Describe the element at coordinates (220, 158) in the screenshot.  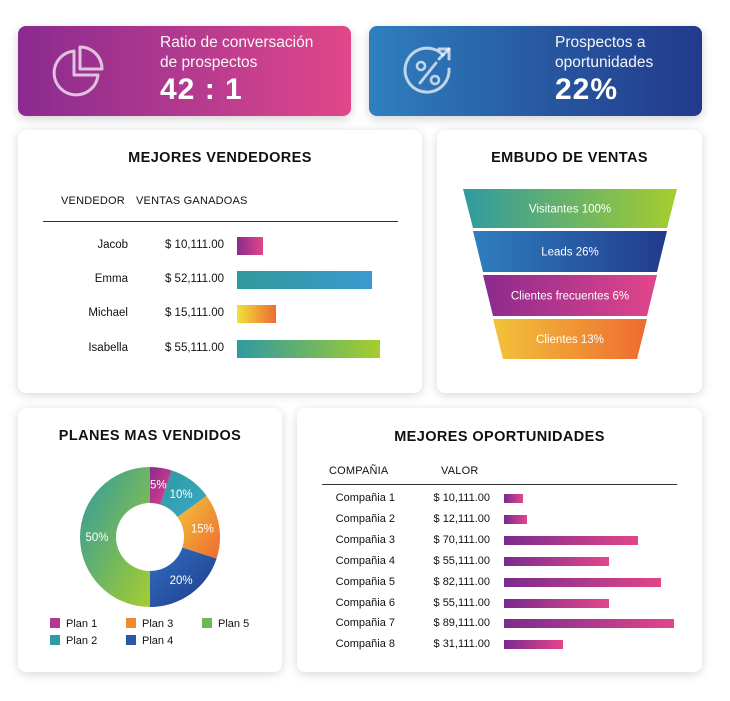
I see `card-title: MEJORES VENDEDORES` at that location.